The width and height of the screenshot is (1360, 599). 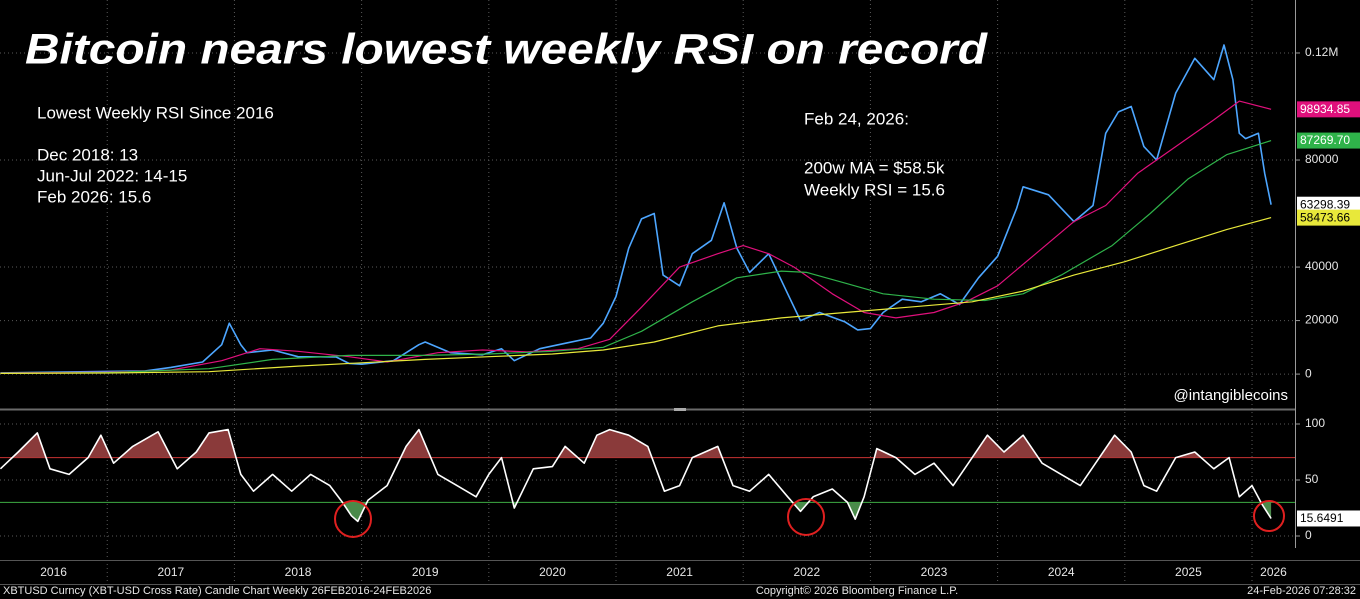 I want to click on y-tick-label: 0.12M, so click(x=1321, y=52).